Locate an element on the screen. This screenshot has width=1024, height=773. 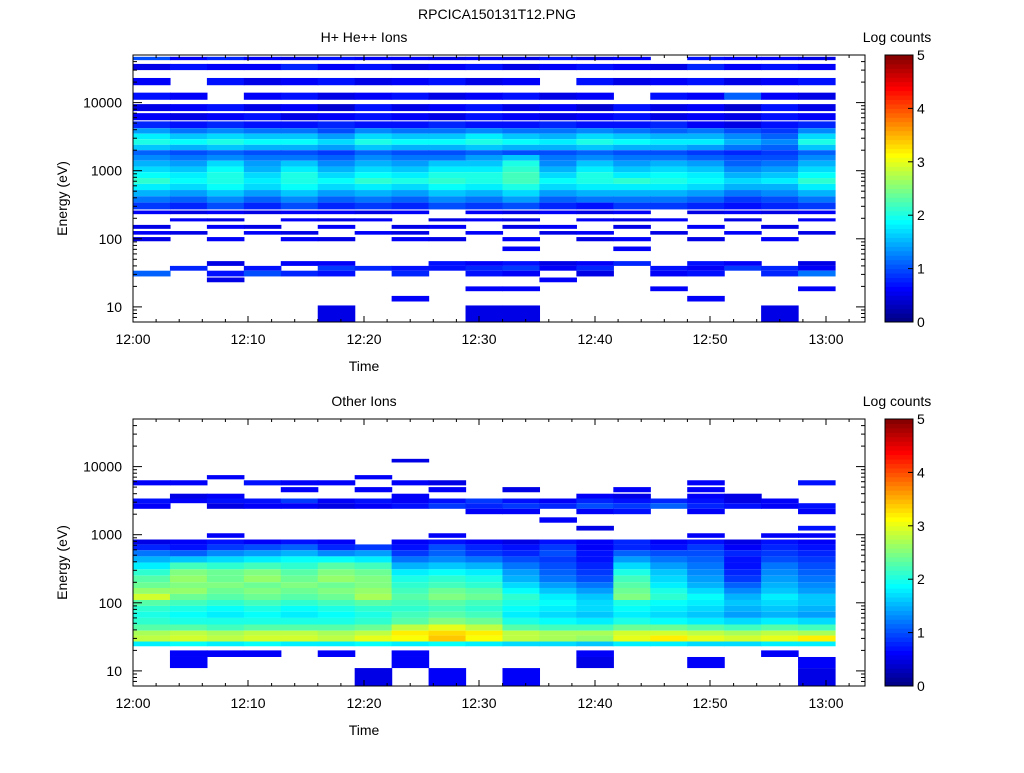
y-tick-label: 10000 is located at coordinates (102, 103).